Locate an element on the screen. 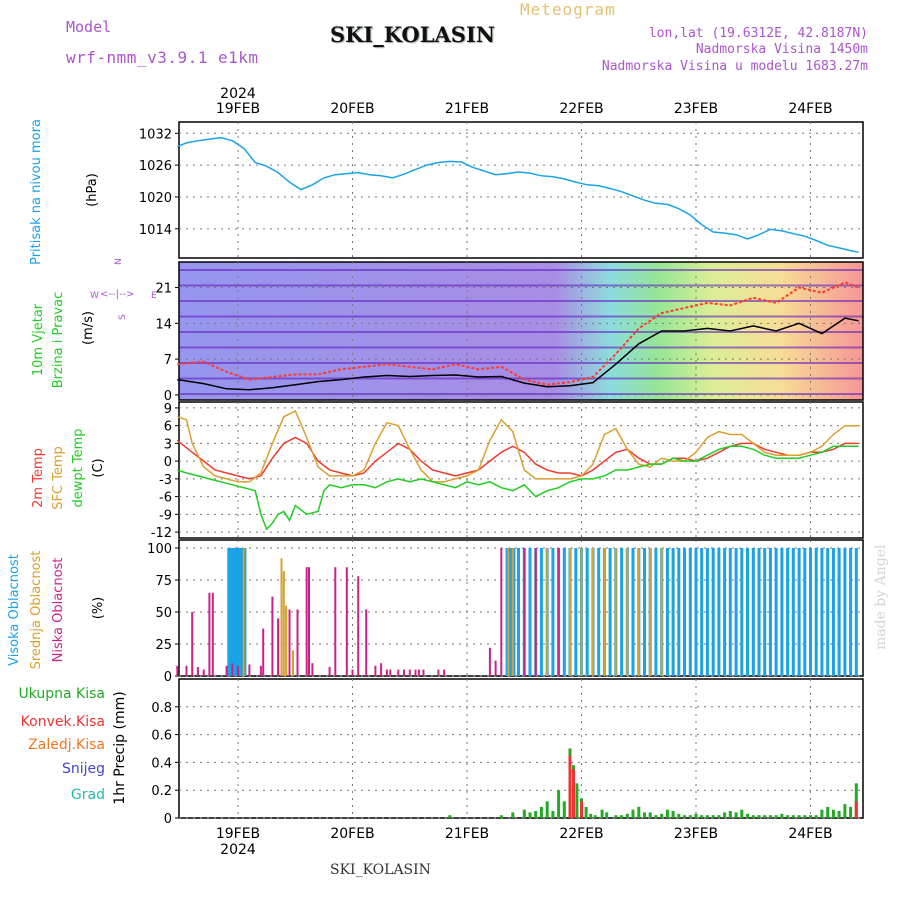 The height and width of the screenshot is (900, 900). compass-south-label: S is located at coordinates (123, 317).